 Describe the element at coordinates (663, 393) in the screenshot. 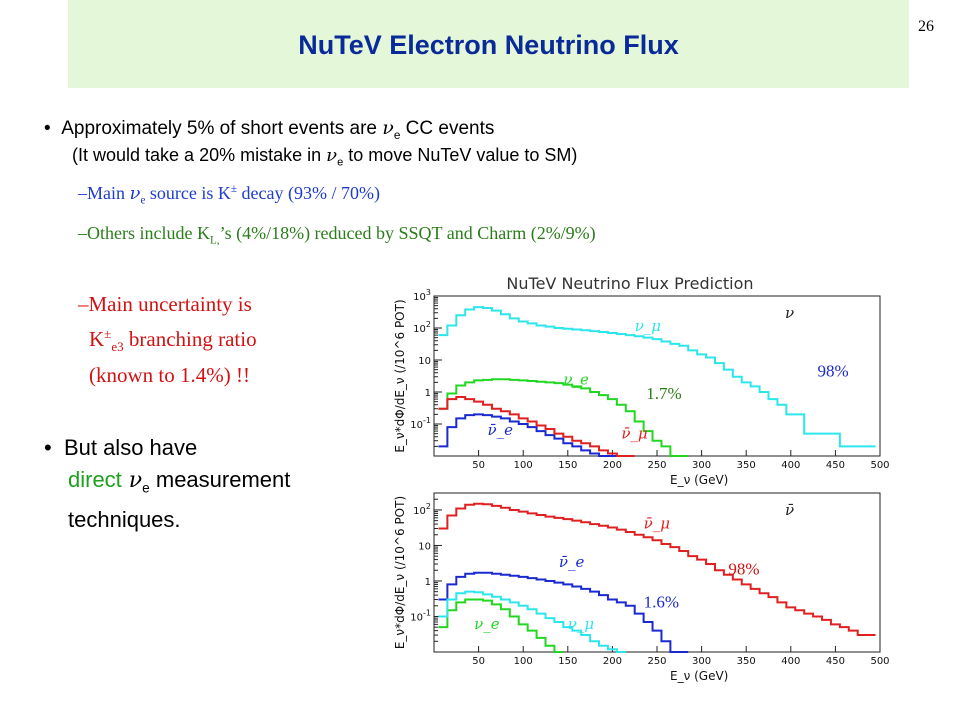

I see `percent-annotation: 1.7%` at that location.